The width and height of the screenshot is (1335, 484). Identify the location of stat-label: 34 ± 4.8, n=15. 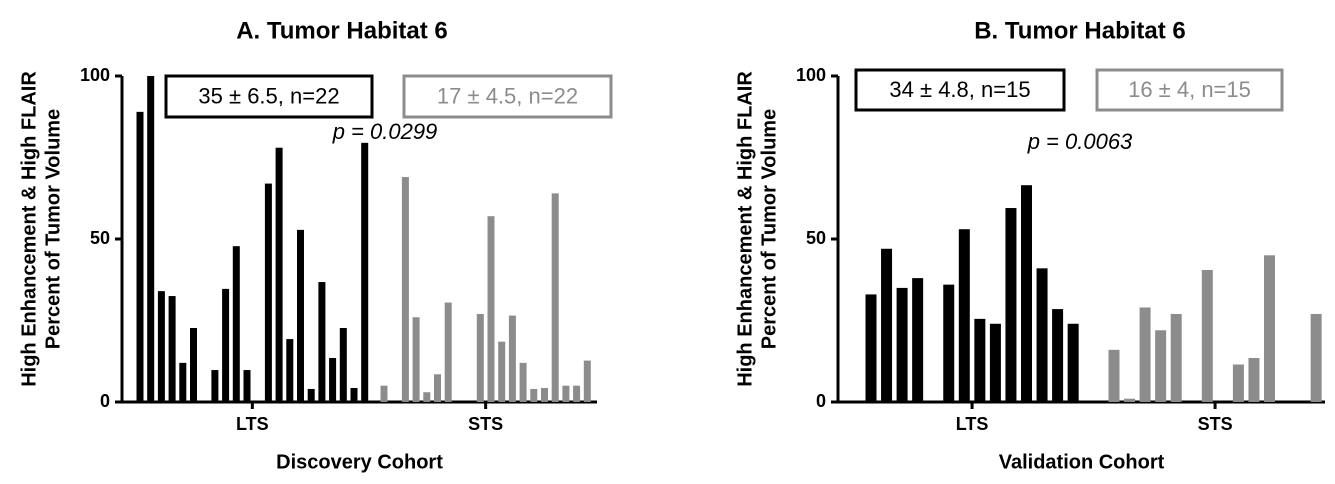
(959, 89).